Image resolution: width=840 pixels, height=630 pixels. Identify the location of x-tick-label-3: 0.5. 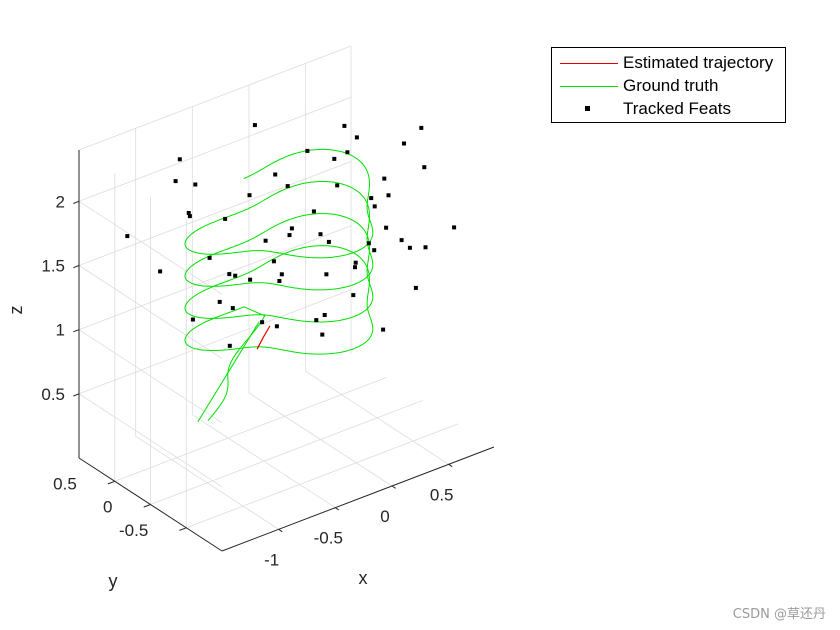
(442, 494).